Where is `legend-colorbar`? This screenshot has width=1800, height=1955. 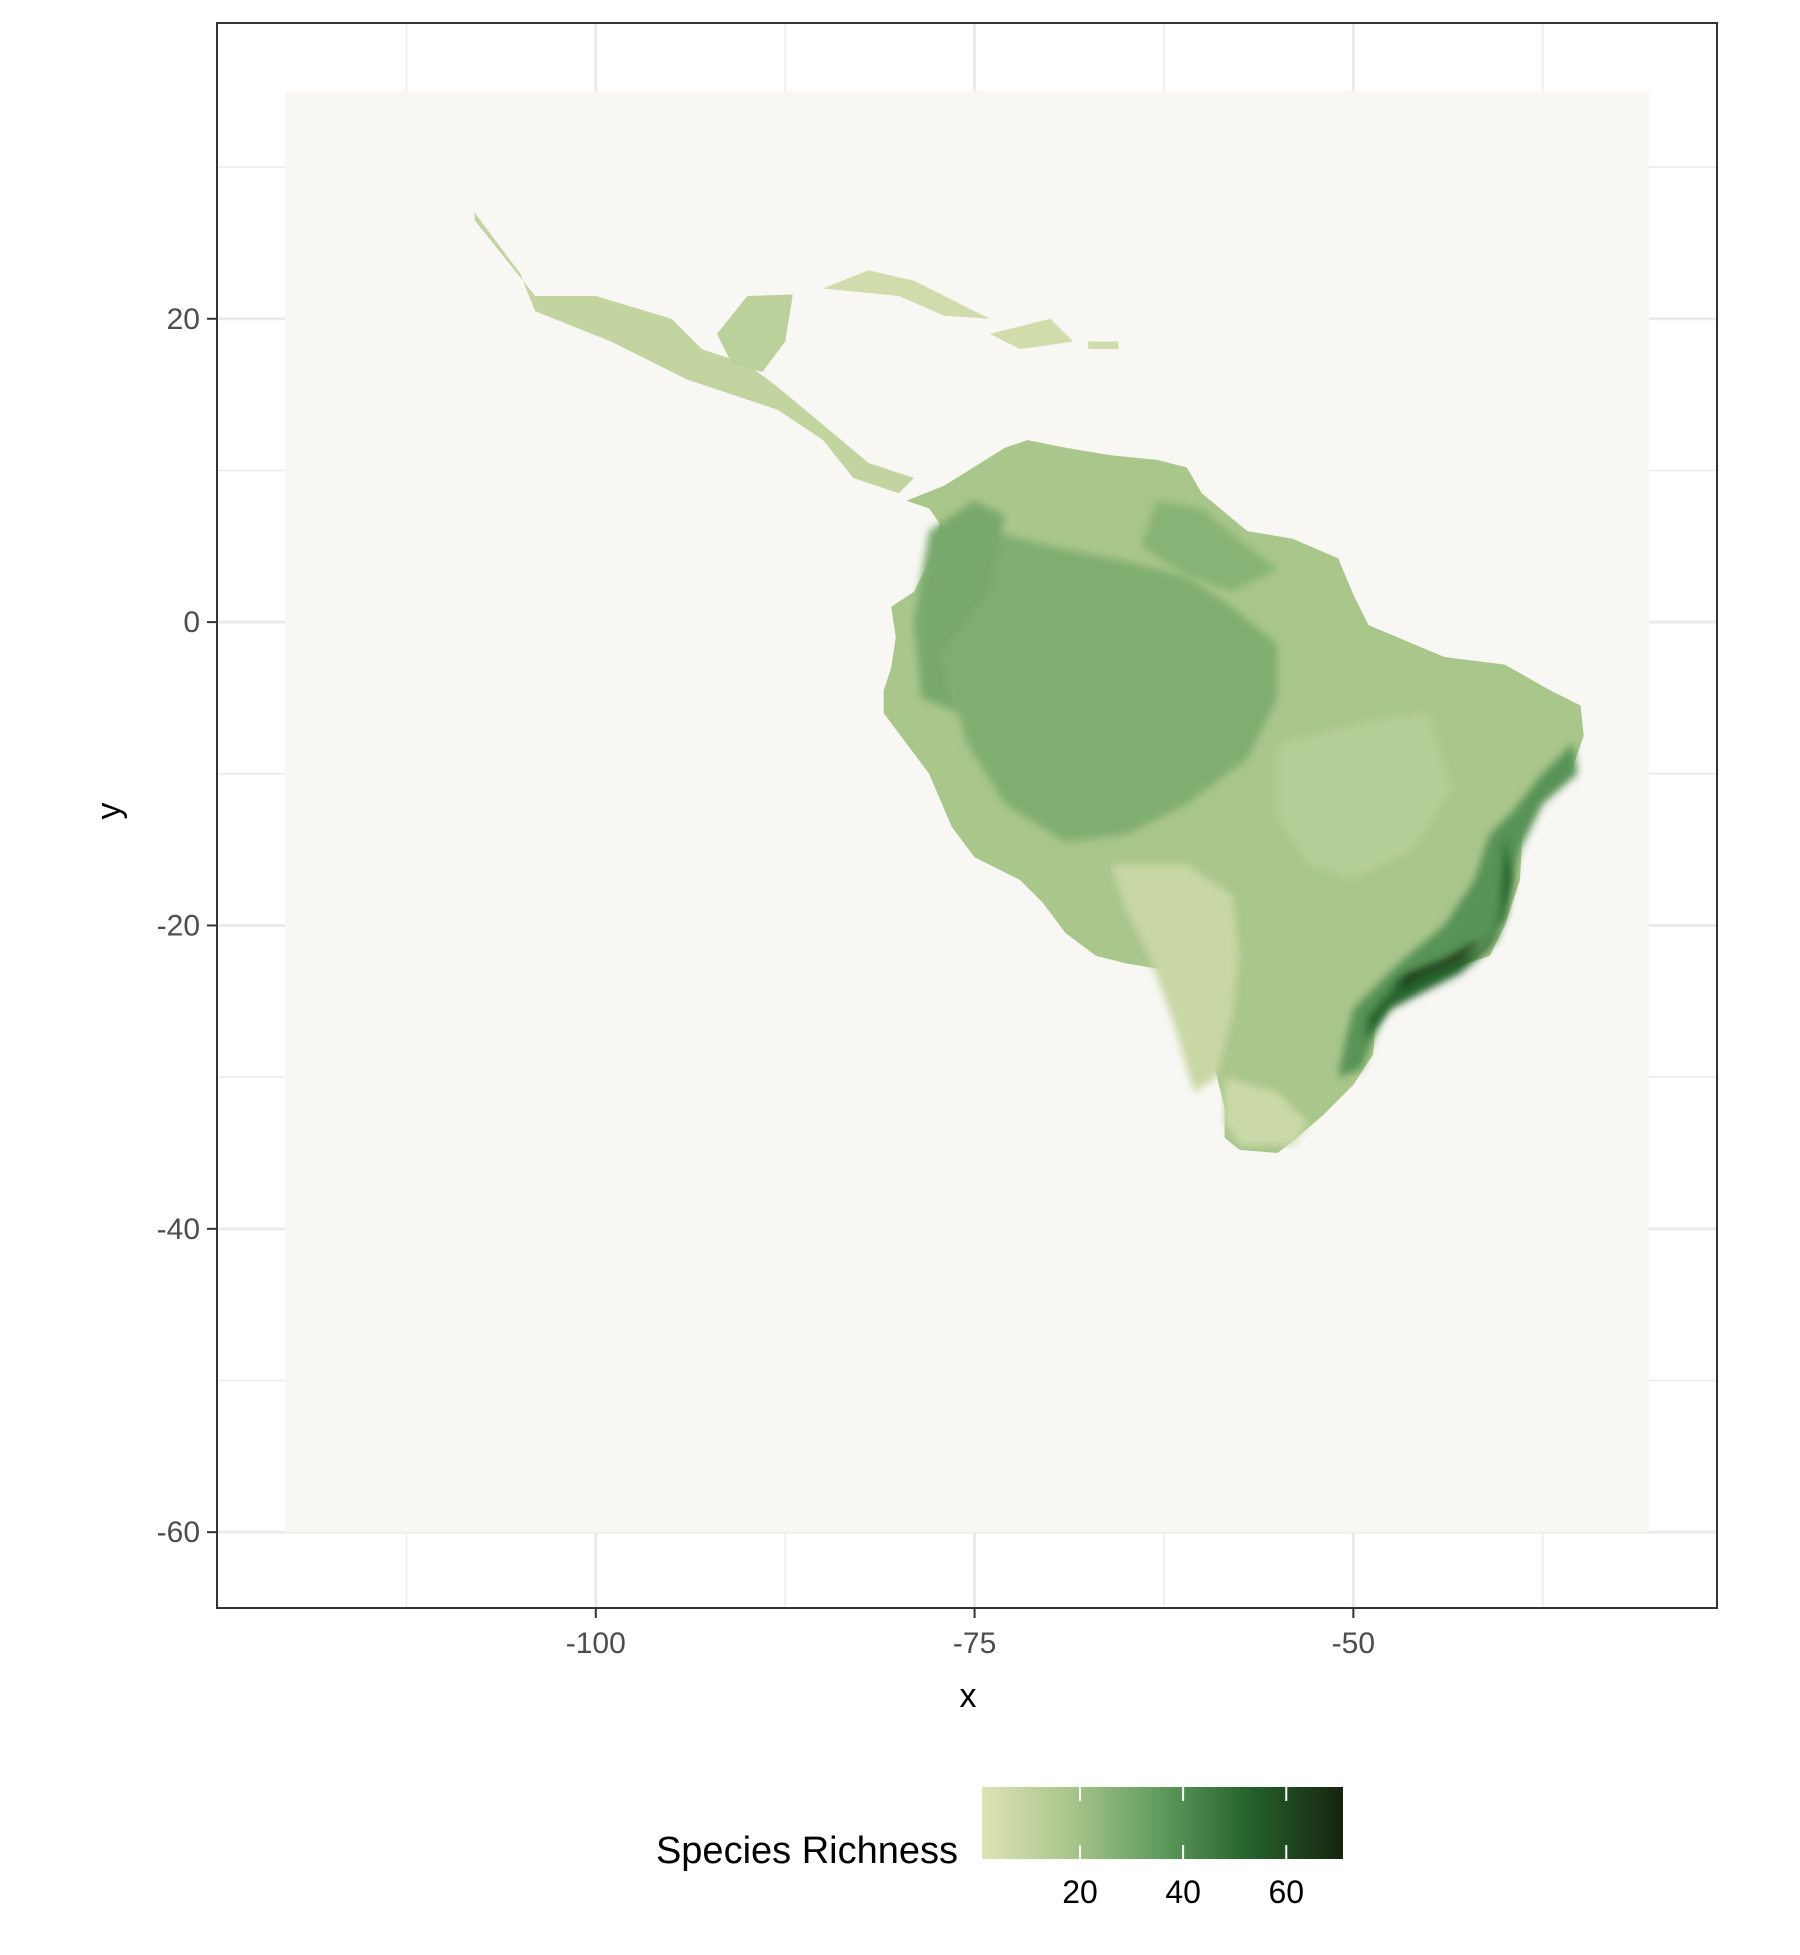 legend-colorbar is located at coordinates (1162, 1823).